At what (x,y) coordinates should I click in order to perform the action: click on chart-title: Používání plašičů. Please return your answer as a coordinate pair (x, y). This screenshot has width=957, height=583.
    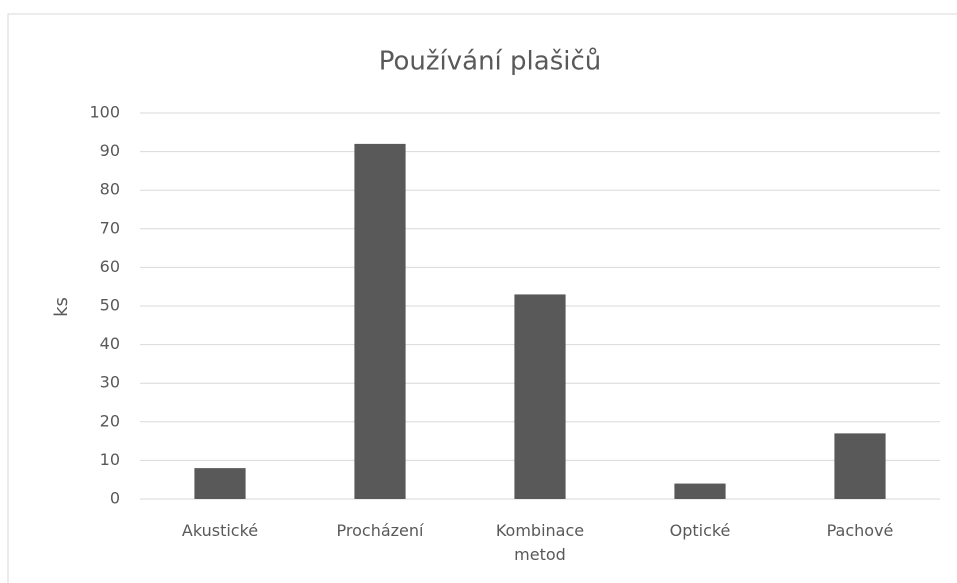
    Looking at the image, I should click on (490, 62).